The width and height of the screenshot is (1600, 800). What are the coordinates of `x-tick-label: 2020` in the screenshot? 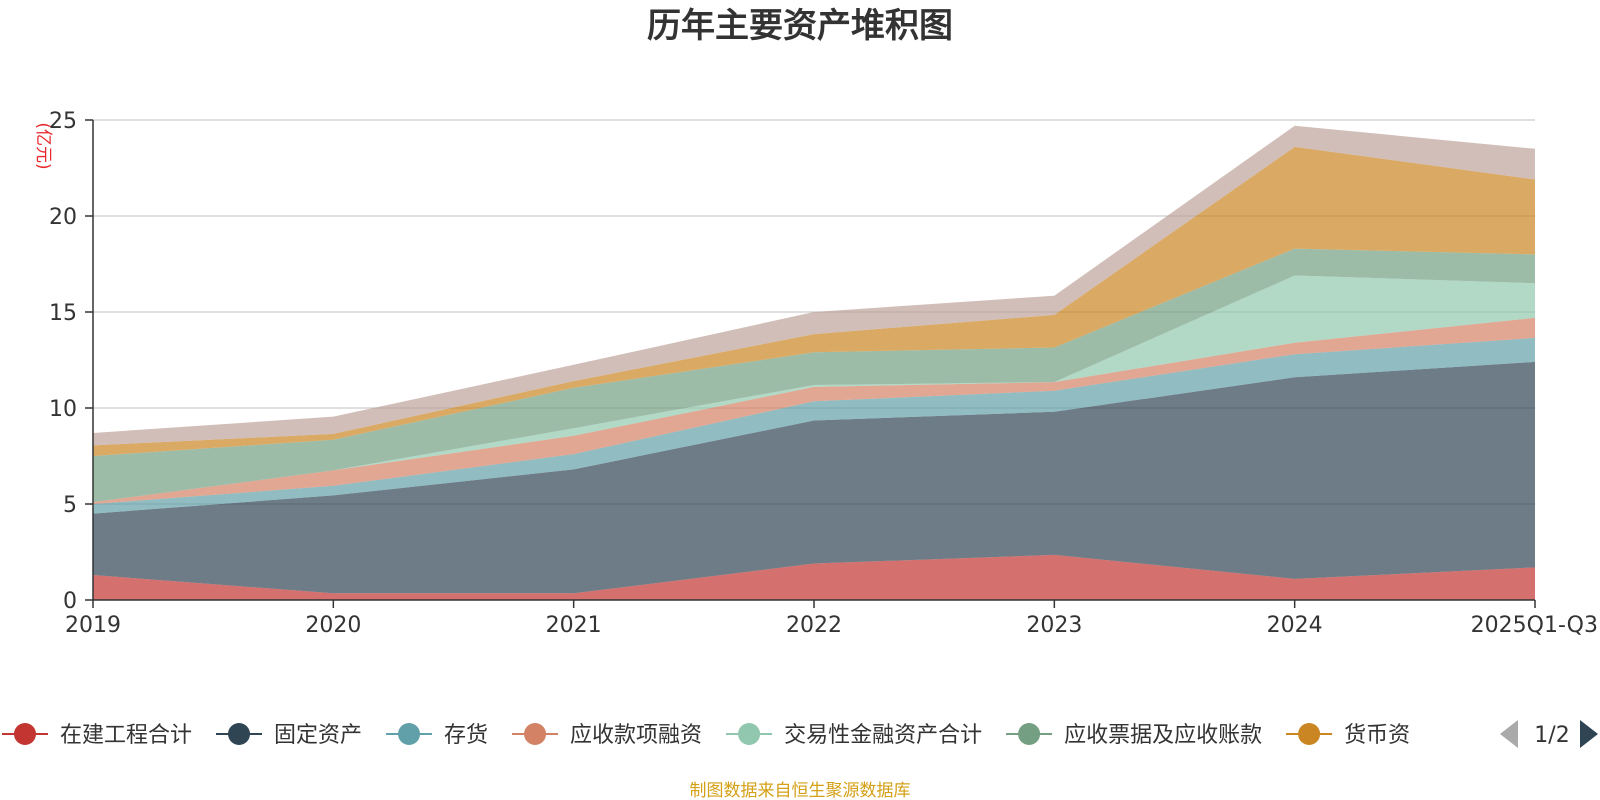 It's located at (333, 625).